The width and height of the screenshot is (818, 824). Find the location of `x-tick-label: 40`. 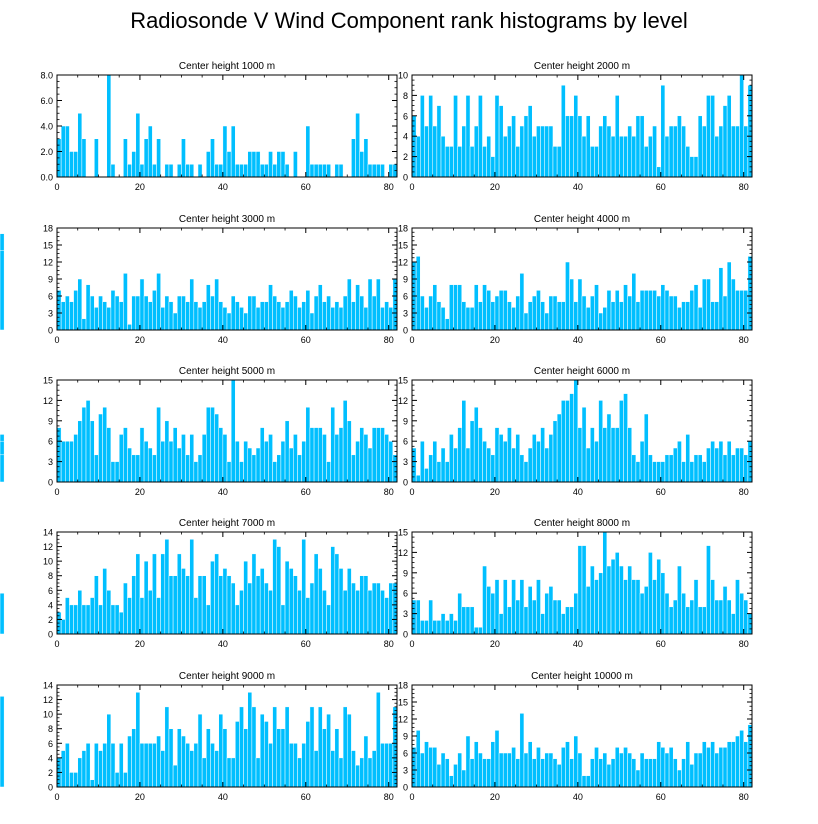

x-tick-label: 40 is located at coordinates (223, 187).